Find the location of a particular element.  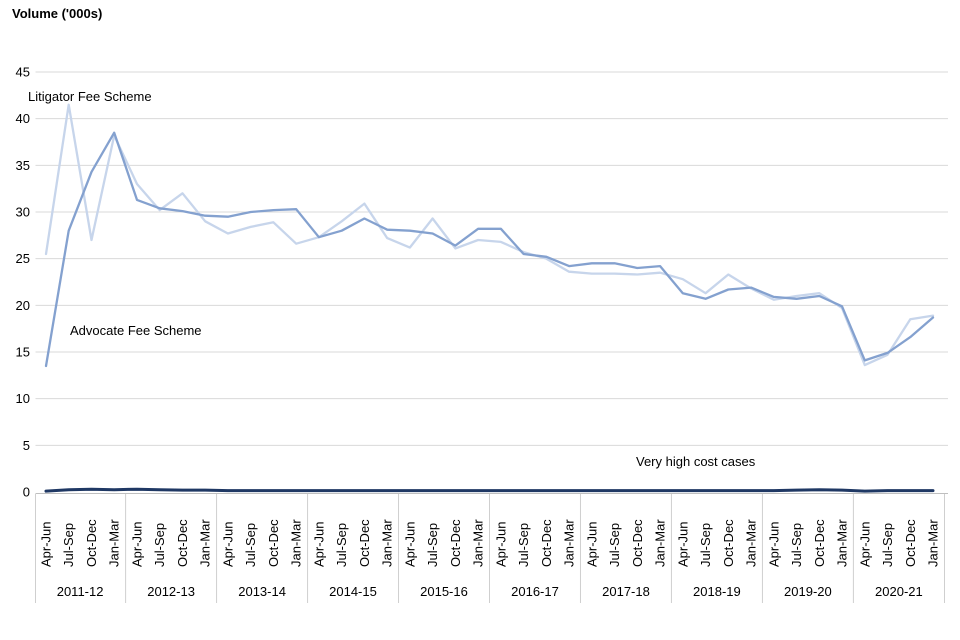

y-tick-label: 10 is located at coordinates (23, 398).